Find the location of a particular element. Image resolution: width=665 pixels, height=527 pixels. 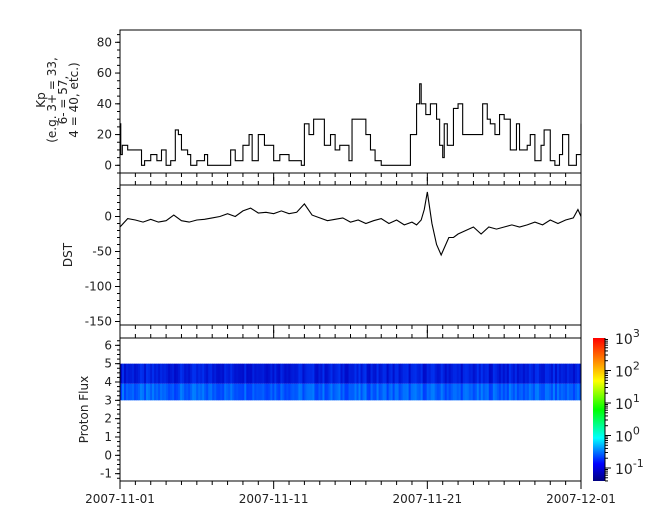

kp-axis-label: Kp is located at coordinates (41, 100).